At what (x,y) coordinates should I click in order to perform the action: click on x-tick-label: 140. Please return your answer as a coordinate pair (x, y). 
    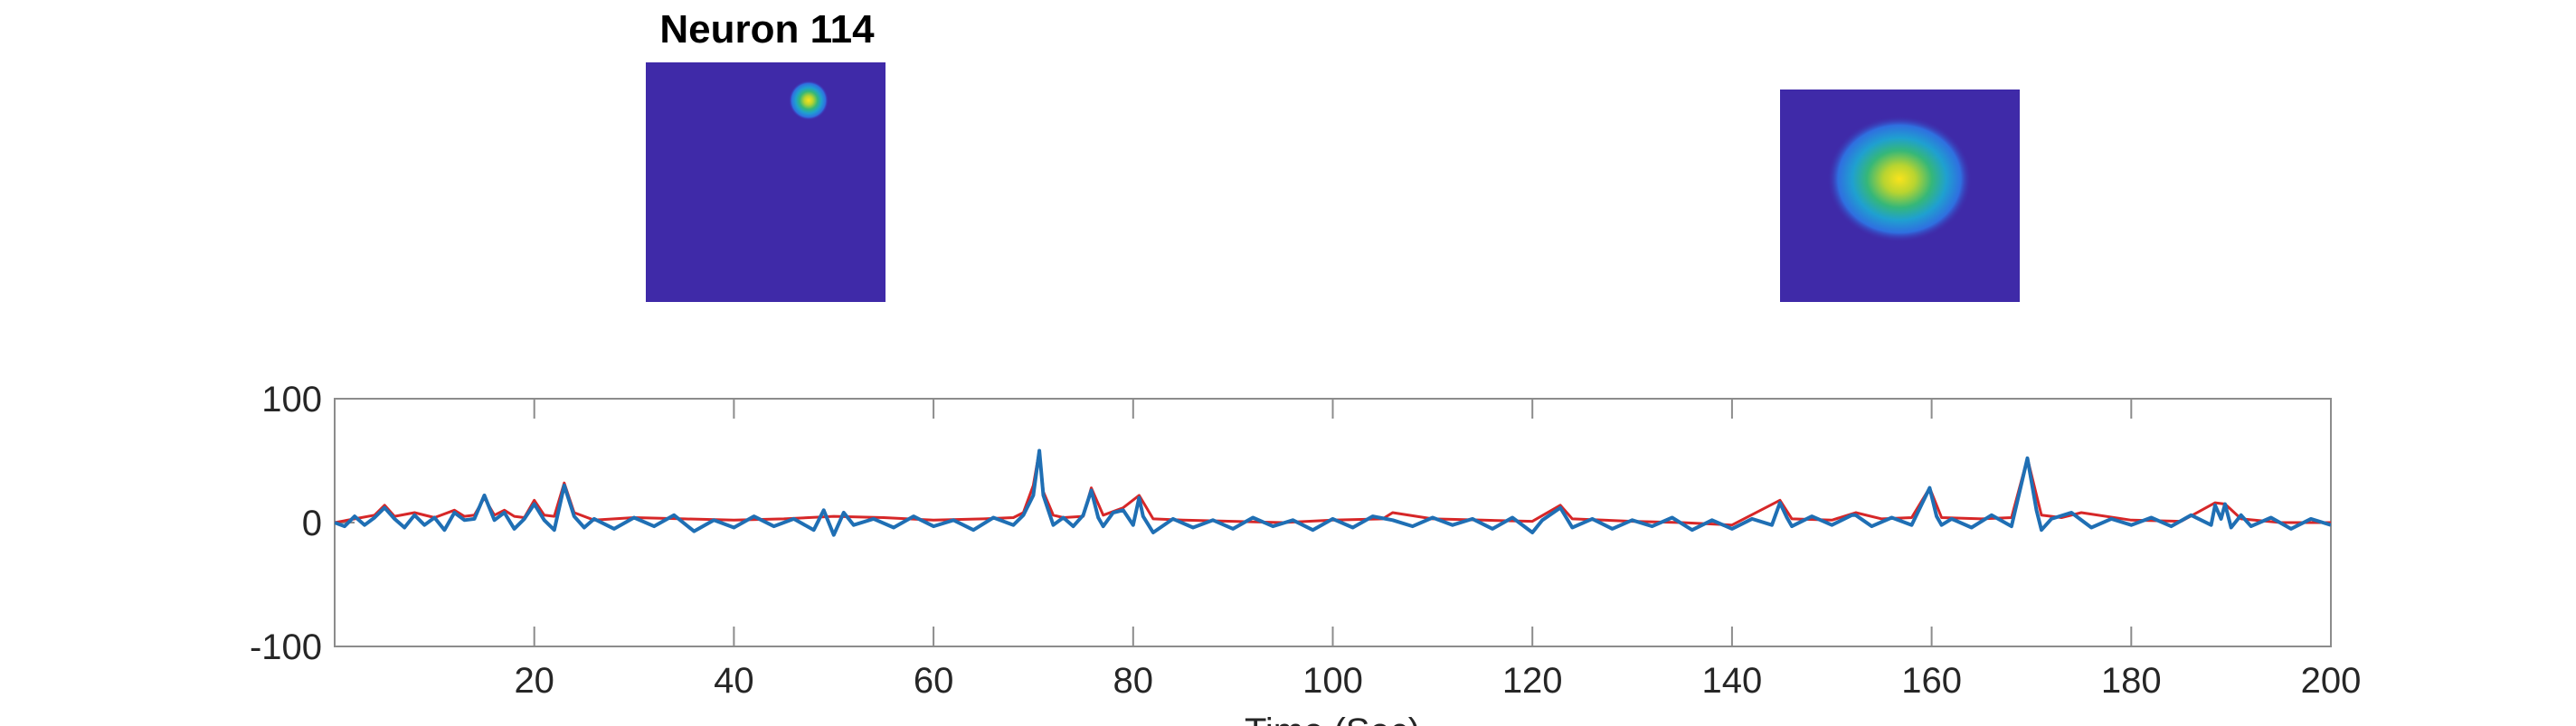
    Looking at the image, I should click on (1732, 681).